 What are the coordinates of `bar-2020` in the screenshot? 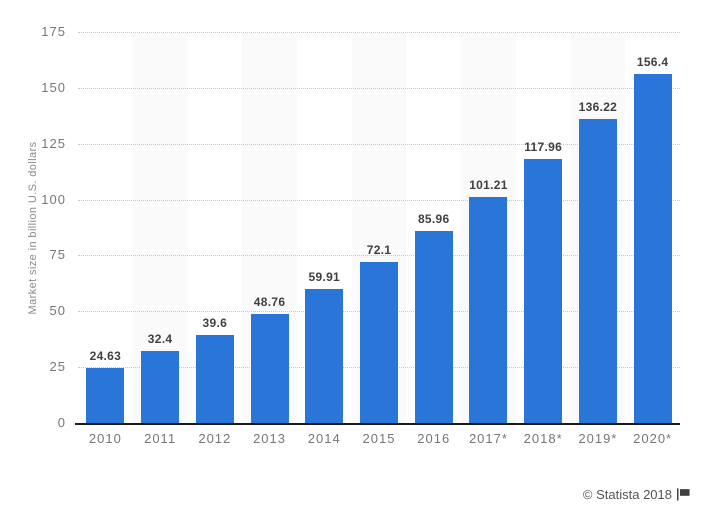 It's located at (652, 248).